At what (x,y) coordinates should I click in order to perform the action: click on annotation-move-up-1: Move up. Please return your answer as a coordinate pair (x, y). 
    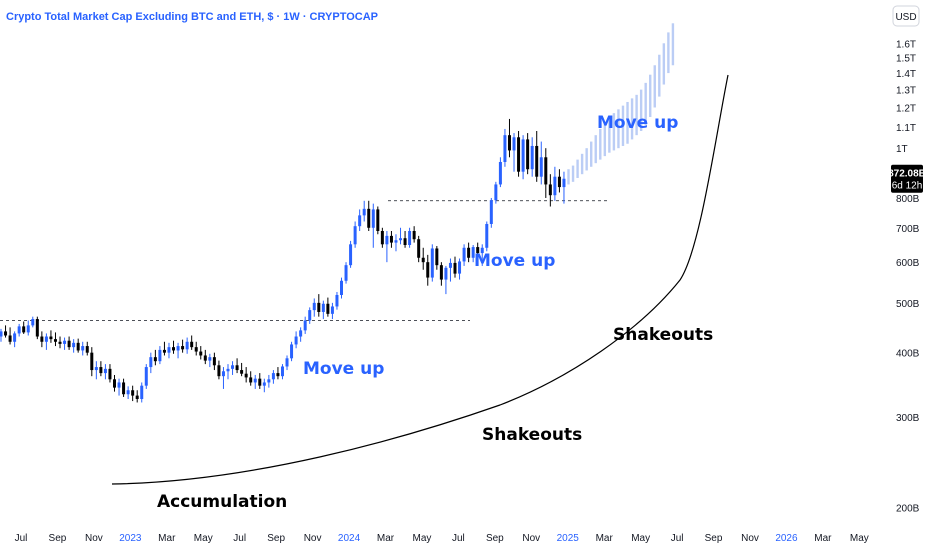
    Looking at the image, I should click on (343, 369).